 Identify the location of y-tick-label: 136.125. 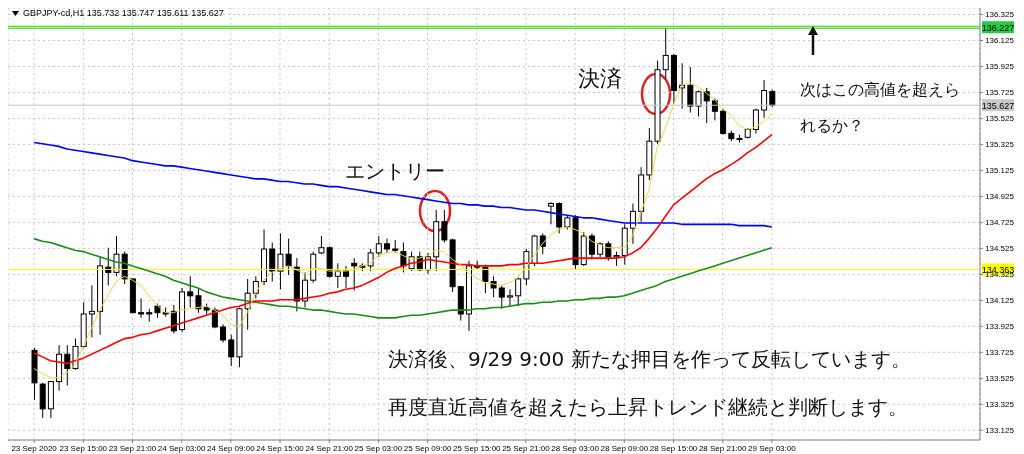
(1000, 41).